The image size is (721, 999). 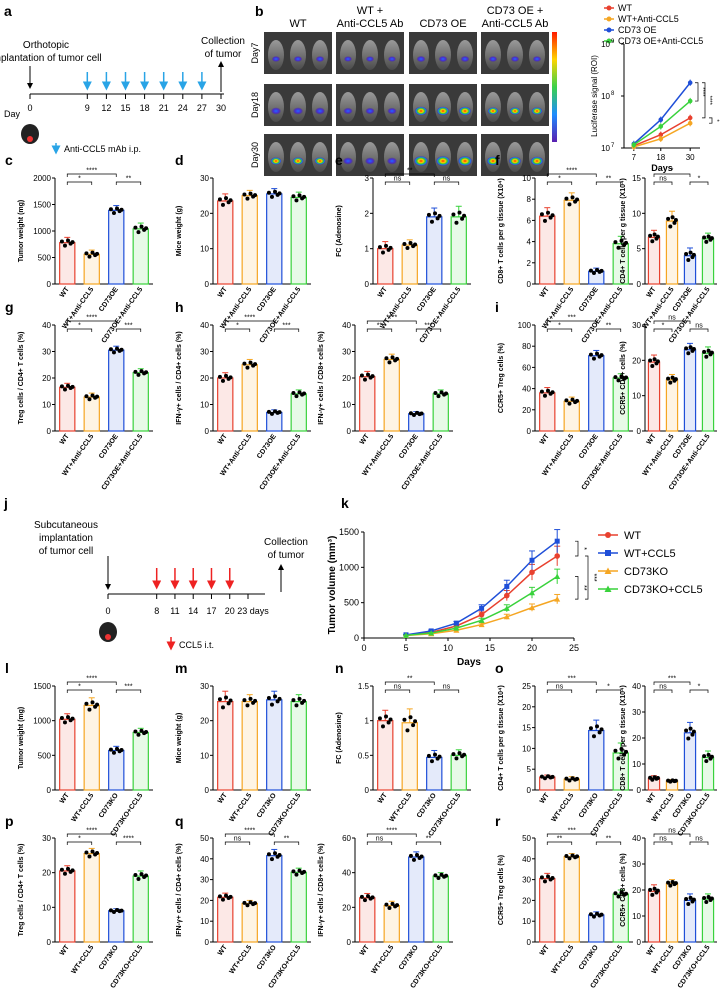 What do you see at coordinates (109, 806) in the screenshot?
I see `x-tick-label: CD73KO` at bounding box center [109, 806].